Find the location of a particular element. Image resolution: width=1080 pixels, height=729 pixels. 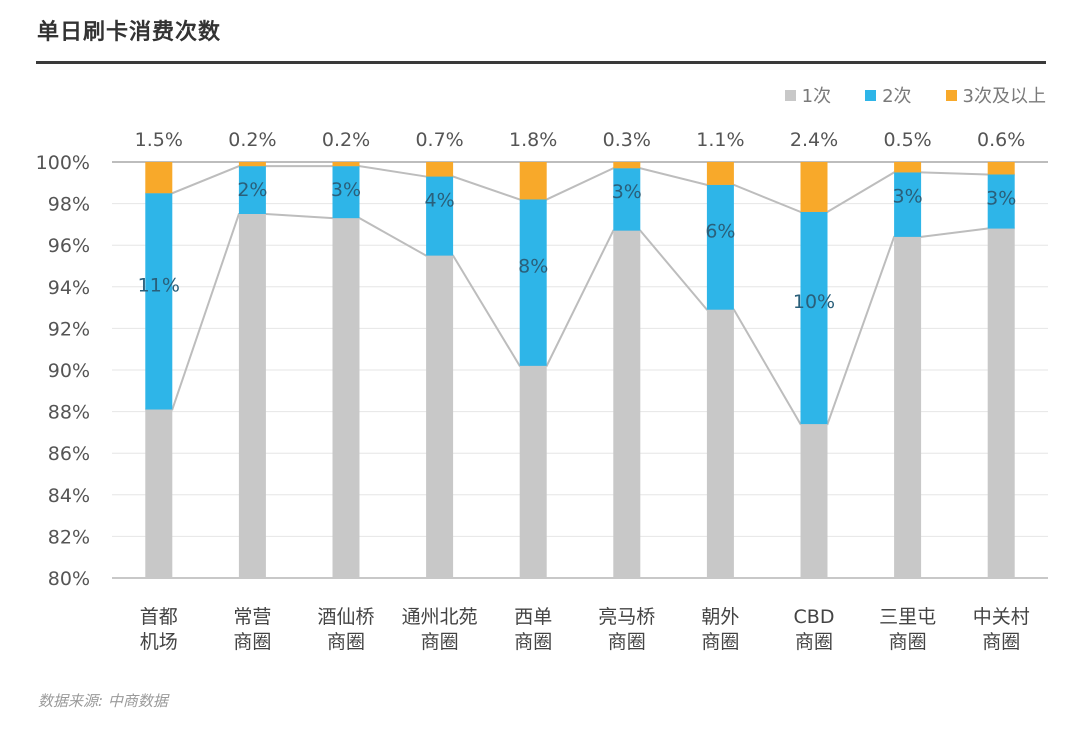

y-axis: 80% 82% 84% 86% 88% 90% 92% 94% 96% 98% 100% is located at coordinates (63, 371).